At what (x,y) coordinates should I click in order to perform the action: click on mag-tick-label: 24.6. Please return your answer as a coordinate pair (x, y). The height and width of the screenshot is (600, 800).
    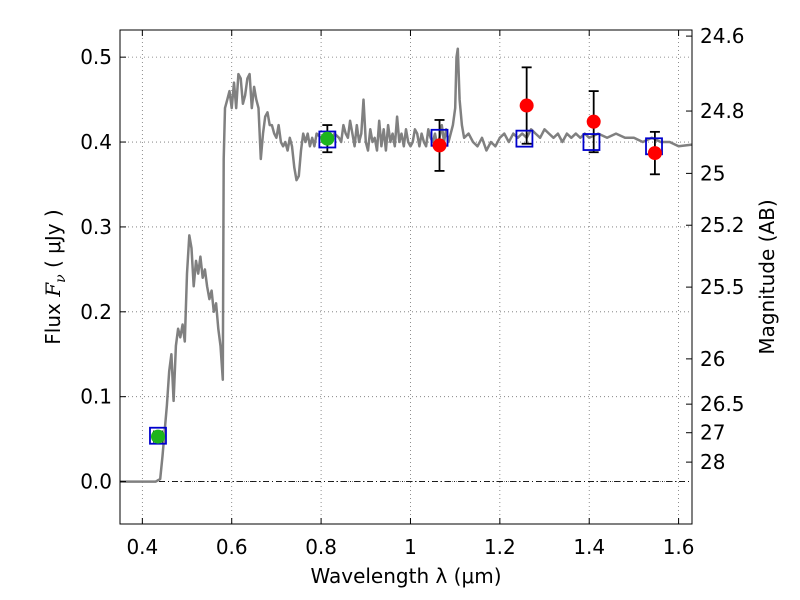
    Looking at the image, I should click on (722, 36).